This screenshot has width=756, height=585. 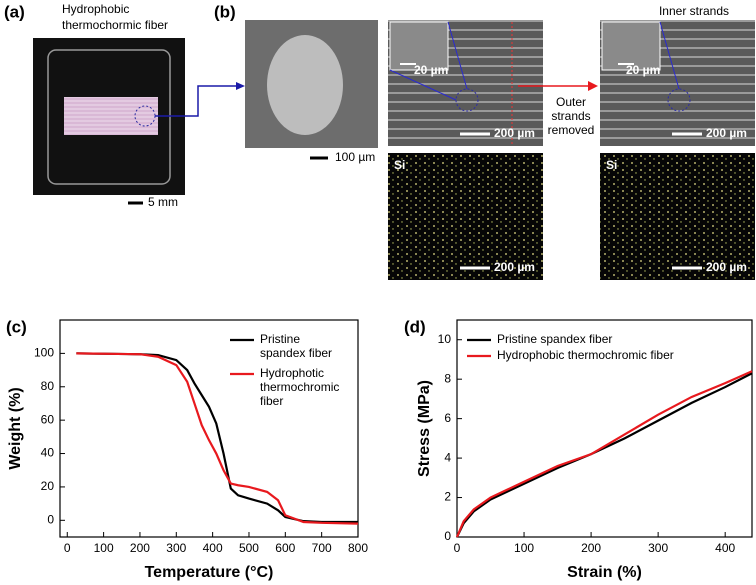 What do you see at coordinates (48, 386) in the screenshot?
I see `y-tick-label: 80` at bounding box center [48, 386].